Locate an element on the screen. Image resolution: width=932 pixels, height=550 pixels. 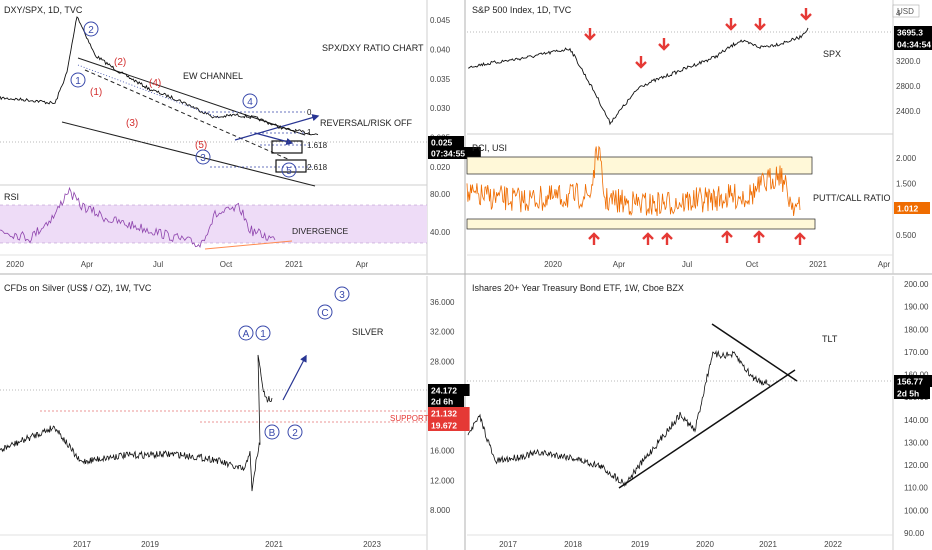
wave-3: 3 is located at coordinates (203, 158).